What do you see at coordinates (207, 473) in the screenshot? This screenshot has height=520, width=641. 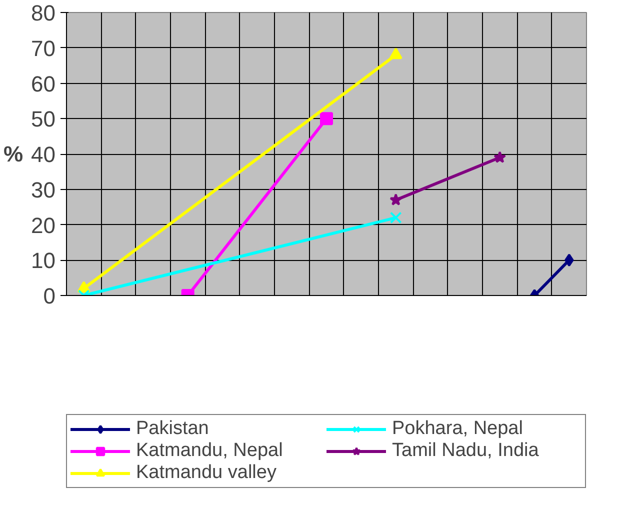 I see `legend-label: Katmandu valley` at bounding box center [207, 473].